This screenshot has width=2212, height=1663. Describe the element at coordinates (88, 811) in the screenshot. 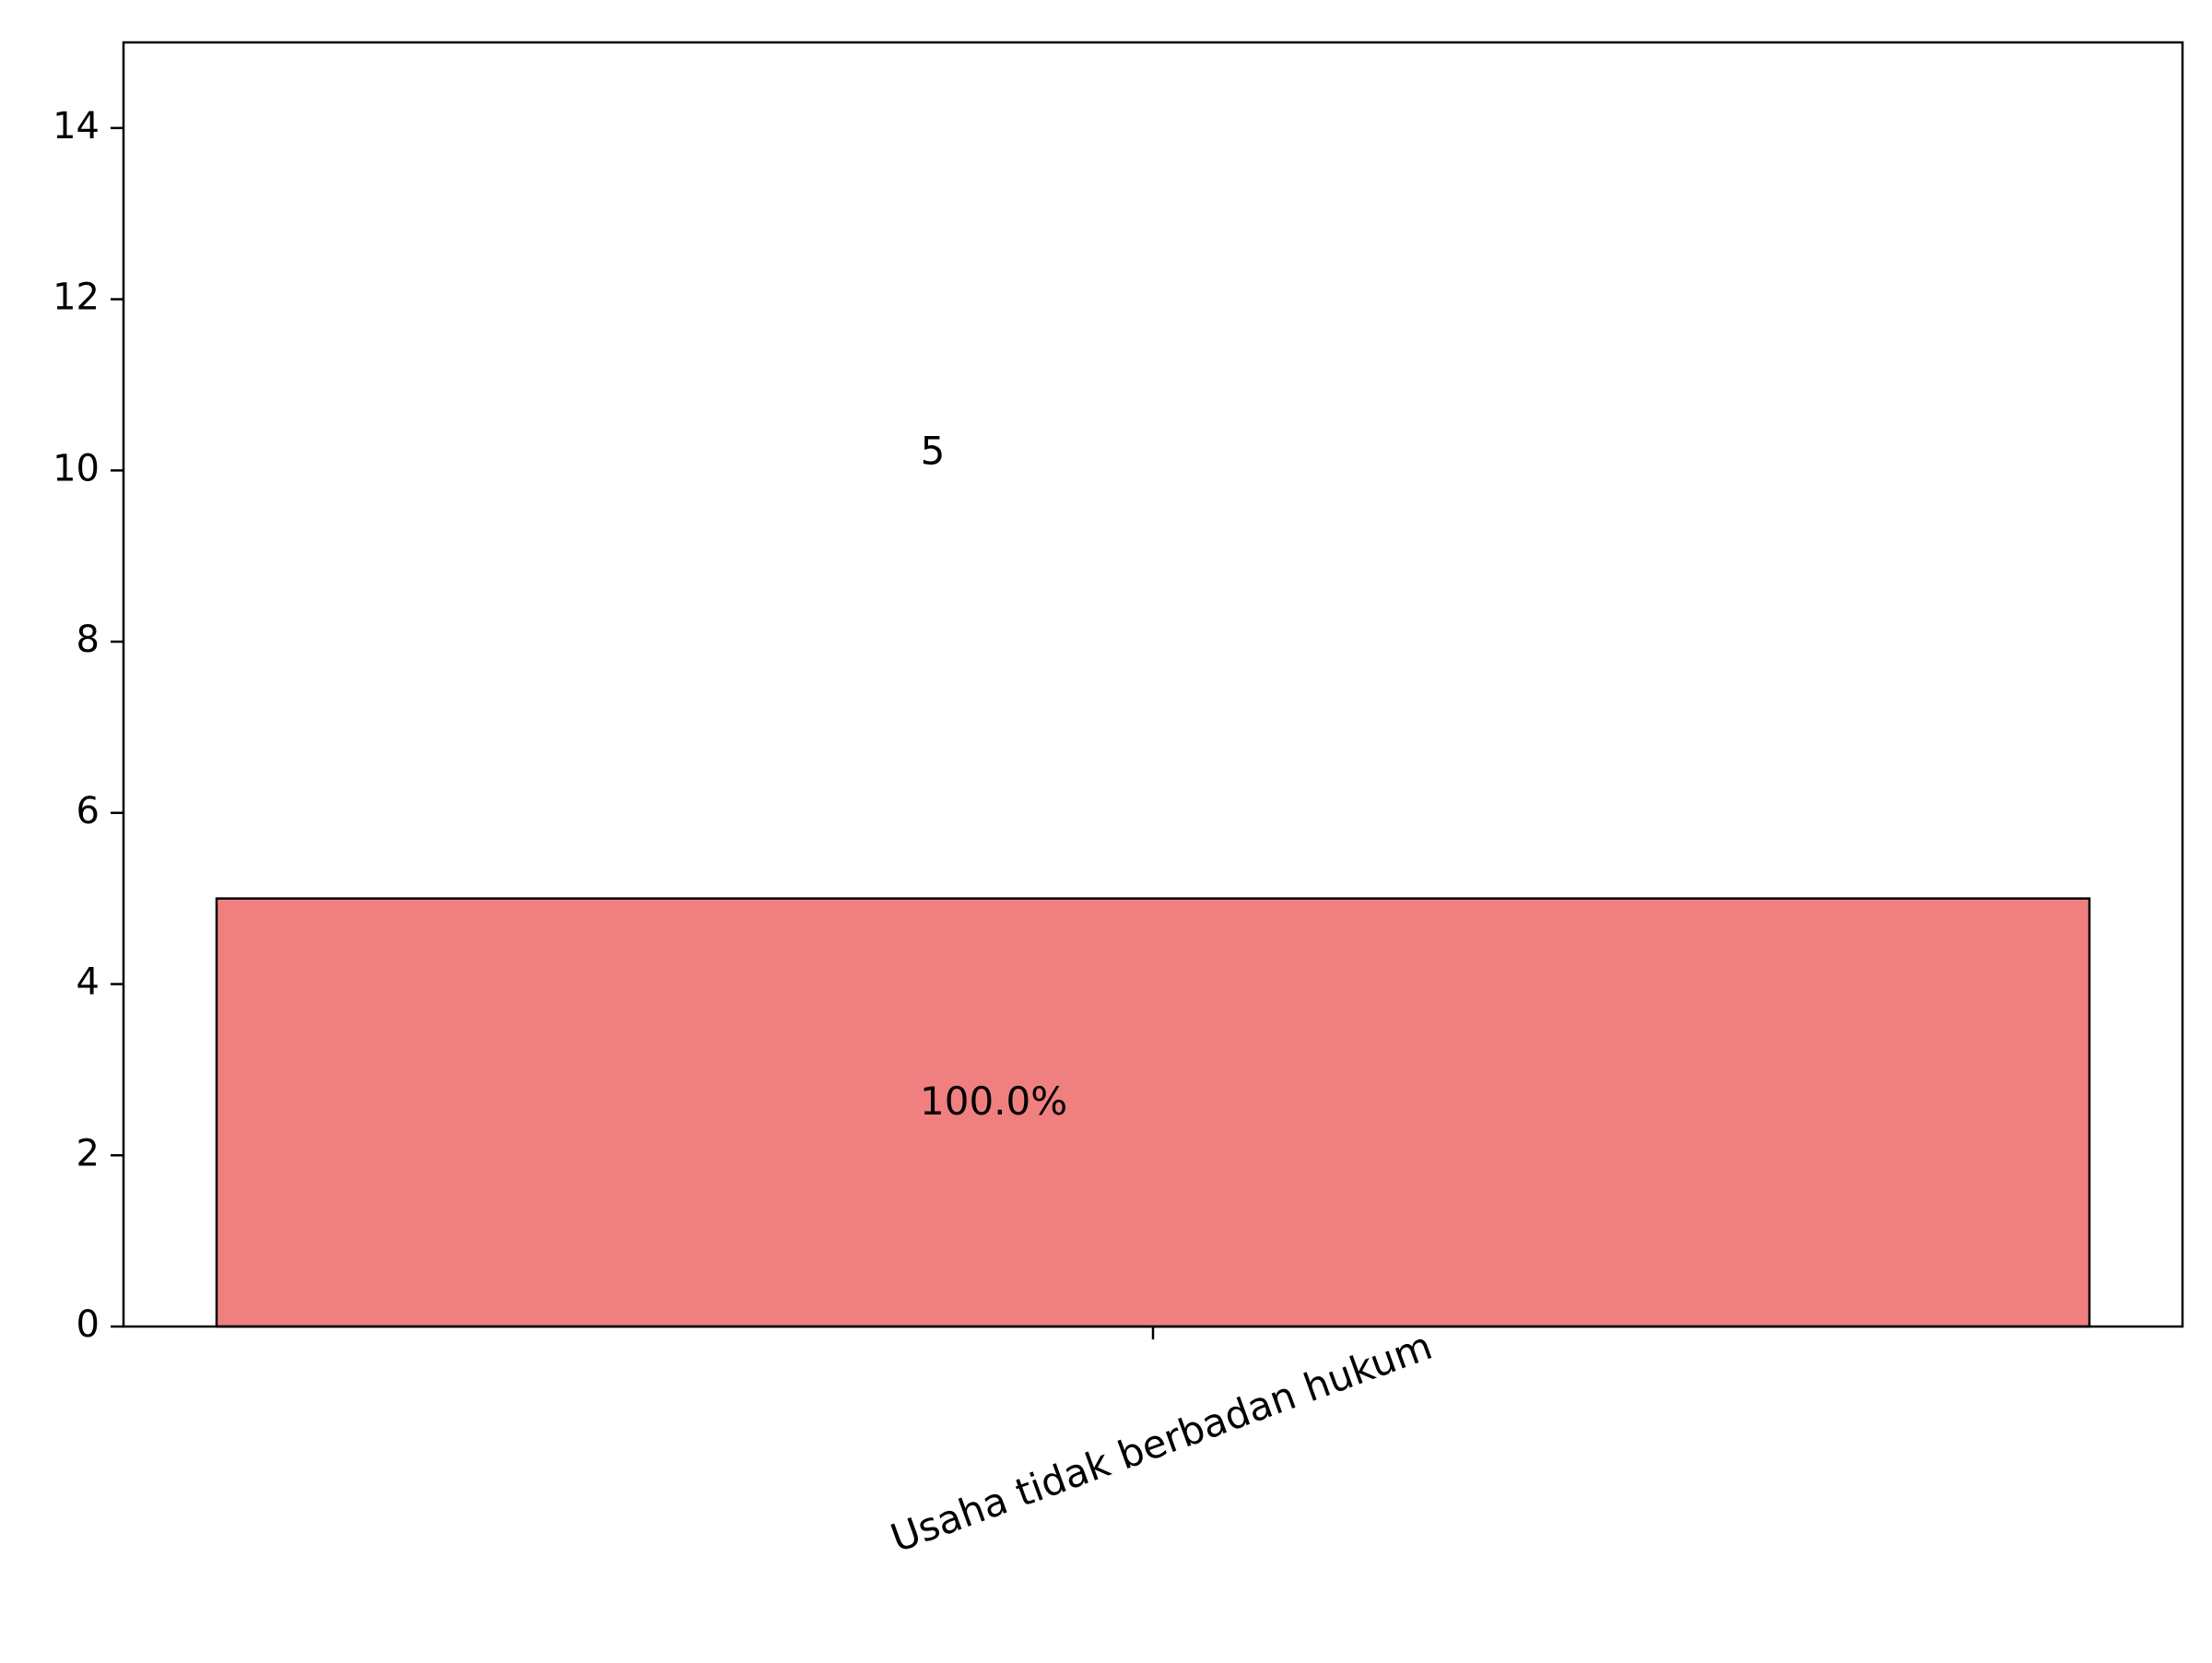

I see `y-tick-label-3: 6` at that location.